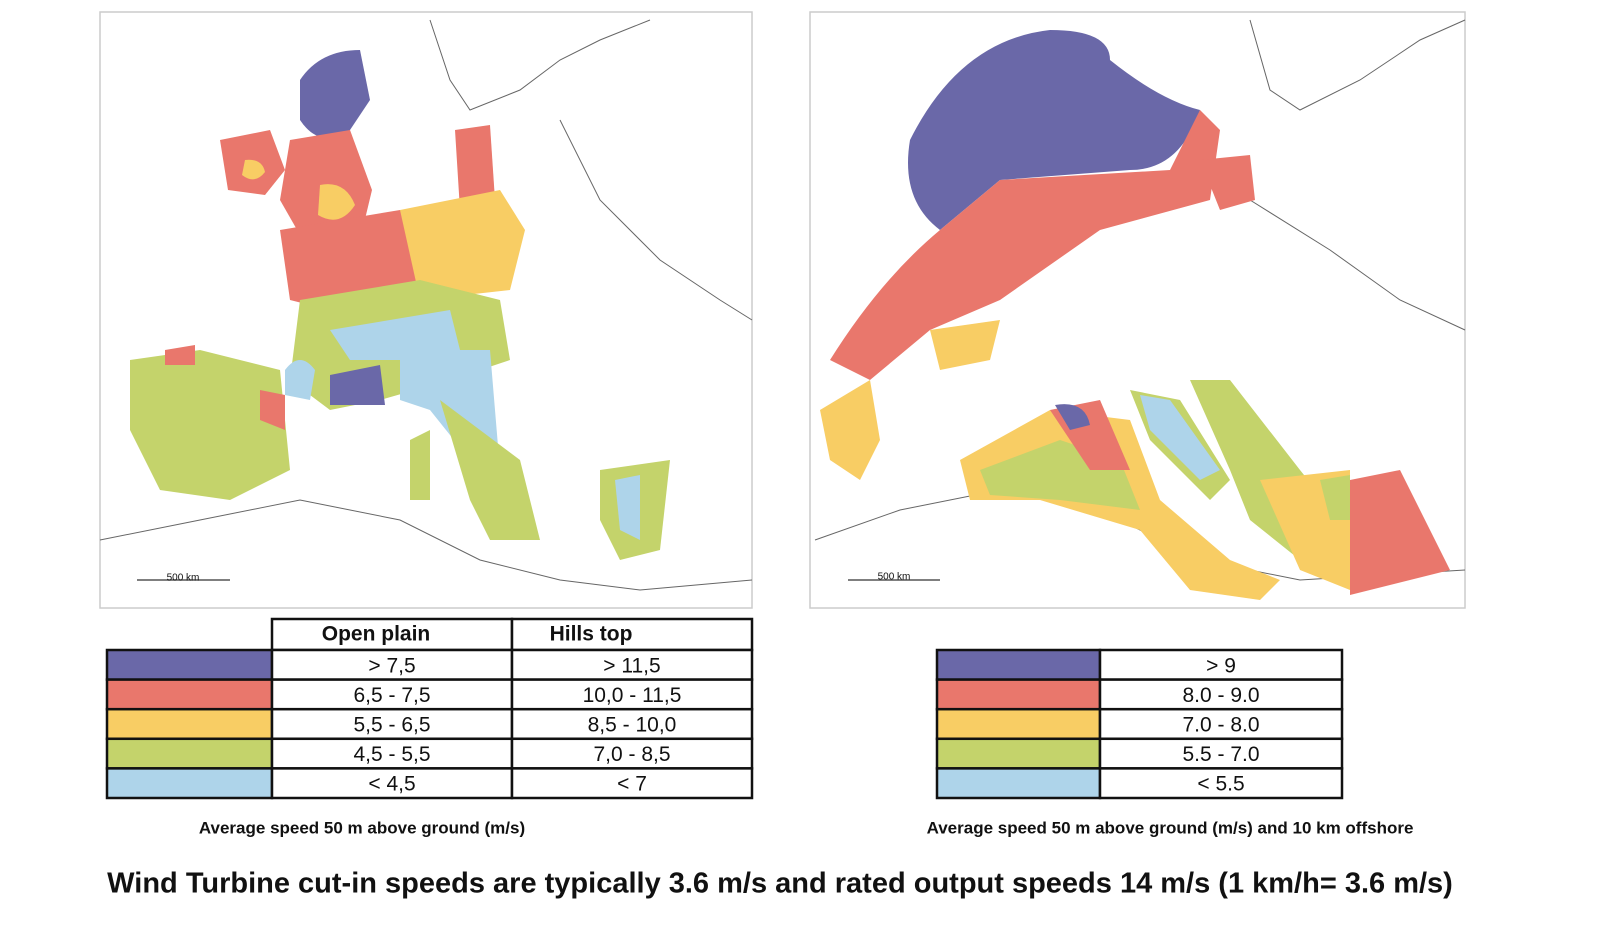 Image resolution: width=1601 pixels, height=949 pixels. What do you see at coordinates (391, 725) in the screenshot?
I see `legend-value: 5,5 - 6,5` at bounding box center [391, 725].